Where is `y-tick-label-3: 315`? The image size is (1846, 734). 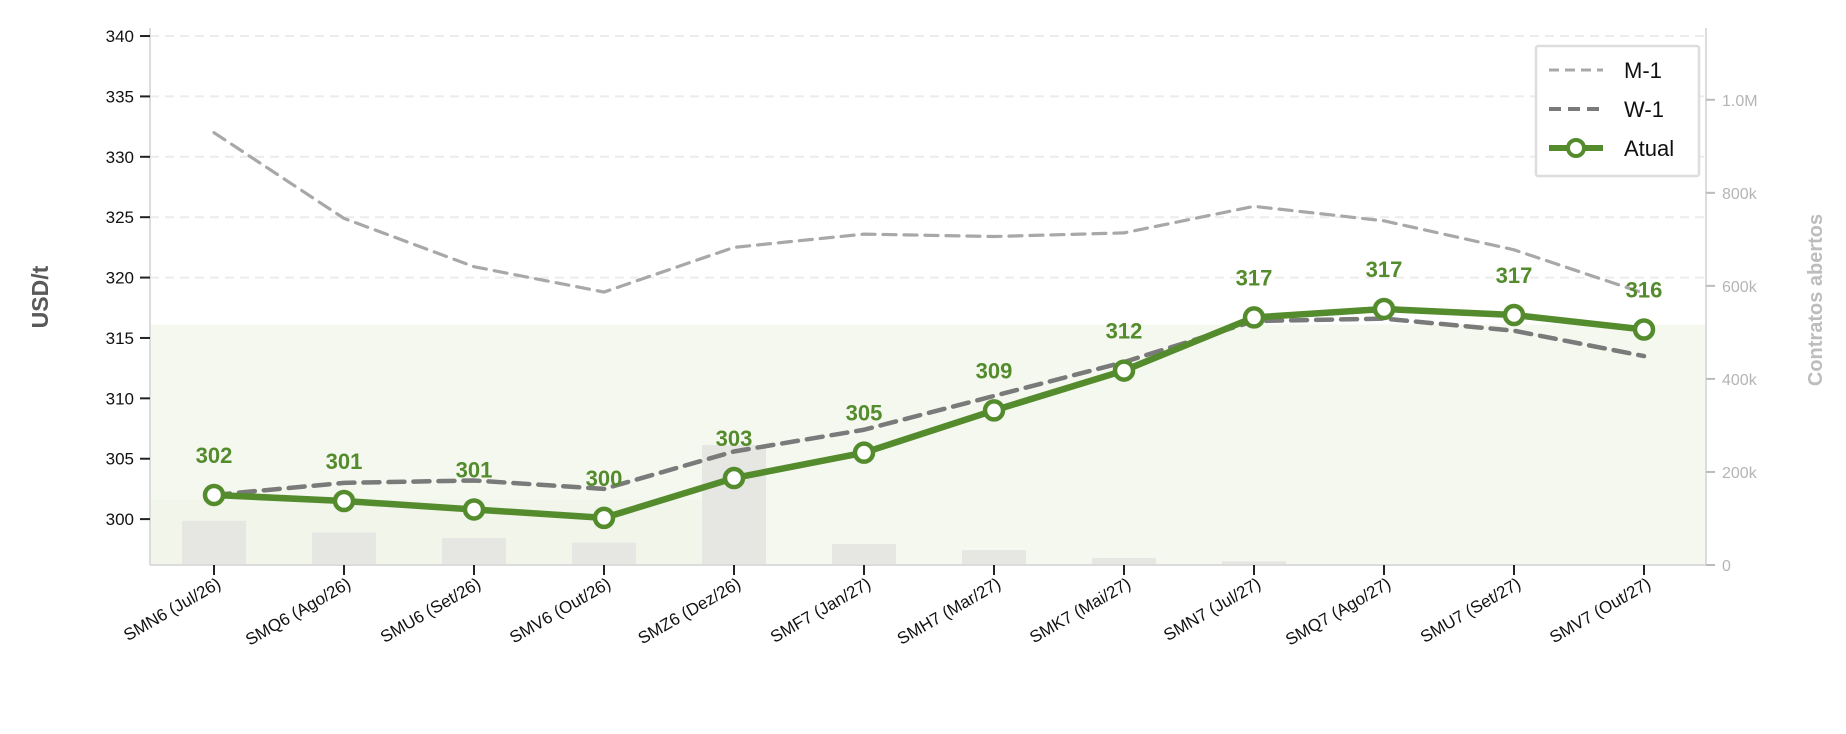
y-tick-label-3: 315 is located at coordinates (120, 338).